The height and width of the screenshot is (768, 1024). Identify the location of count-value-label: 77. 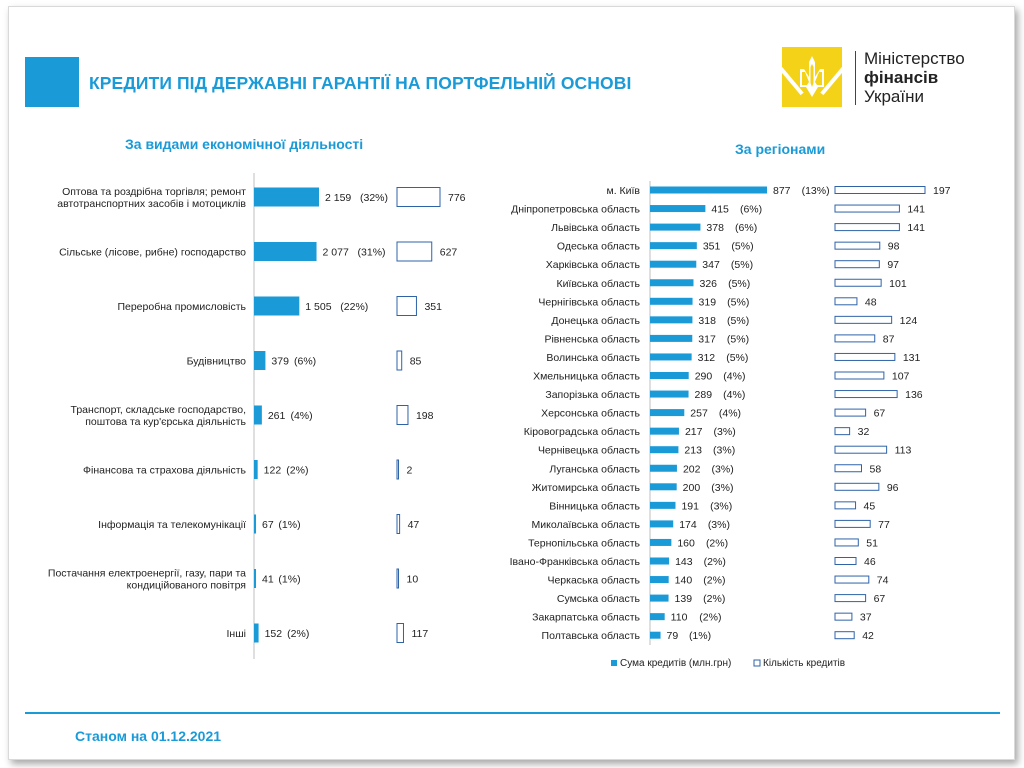
(884, 525).